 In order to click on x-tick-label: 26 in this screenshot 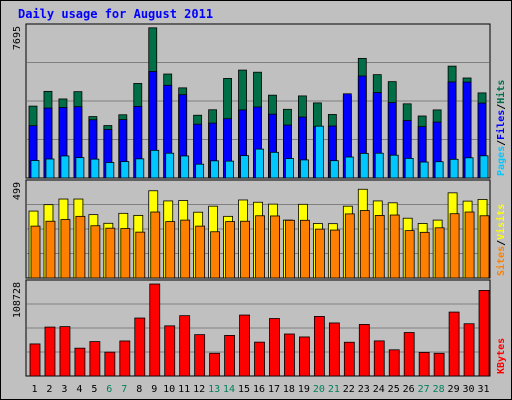, I will do `click(409, 389)`.